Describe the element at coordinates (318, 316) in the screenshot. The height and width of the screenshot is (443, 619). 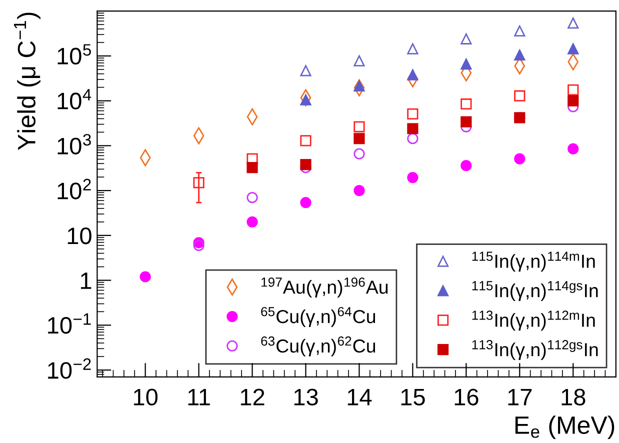
I see `legend-label: $^{65}$Cu(γ,n)$^{64}$Cu` at that location.